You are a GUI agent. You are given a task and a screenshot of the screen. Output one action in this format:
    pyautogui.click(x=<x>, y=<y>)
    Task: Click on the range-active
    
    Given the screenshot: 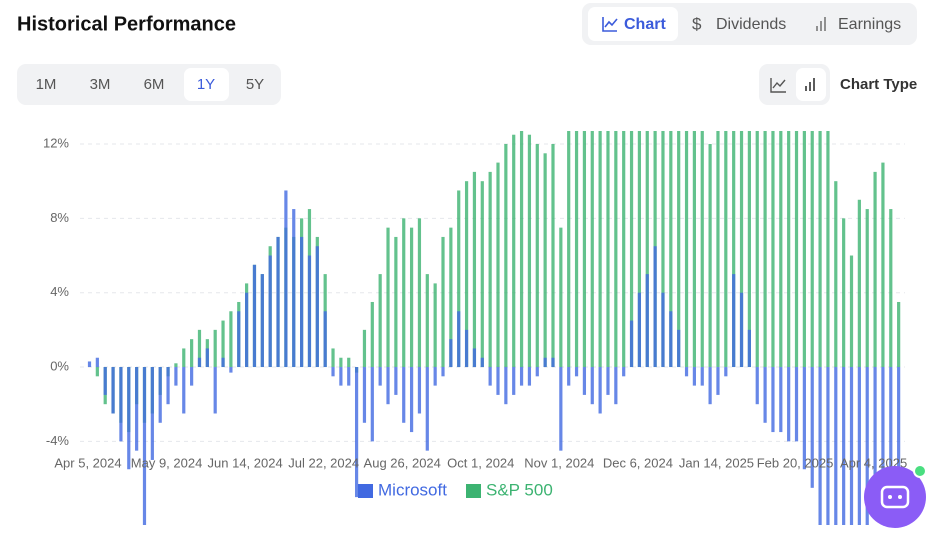 What is the action you would take?
    pyautogui.click(x=206, y=84)
    